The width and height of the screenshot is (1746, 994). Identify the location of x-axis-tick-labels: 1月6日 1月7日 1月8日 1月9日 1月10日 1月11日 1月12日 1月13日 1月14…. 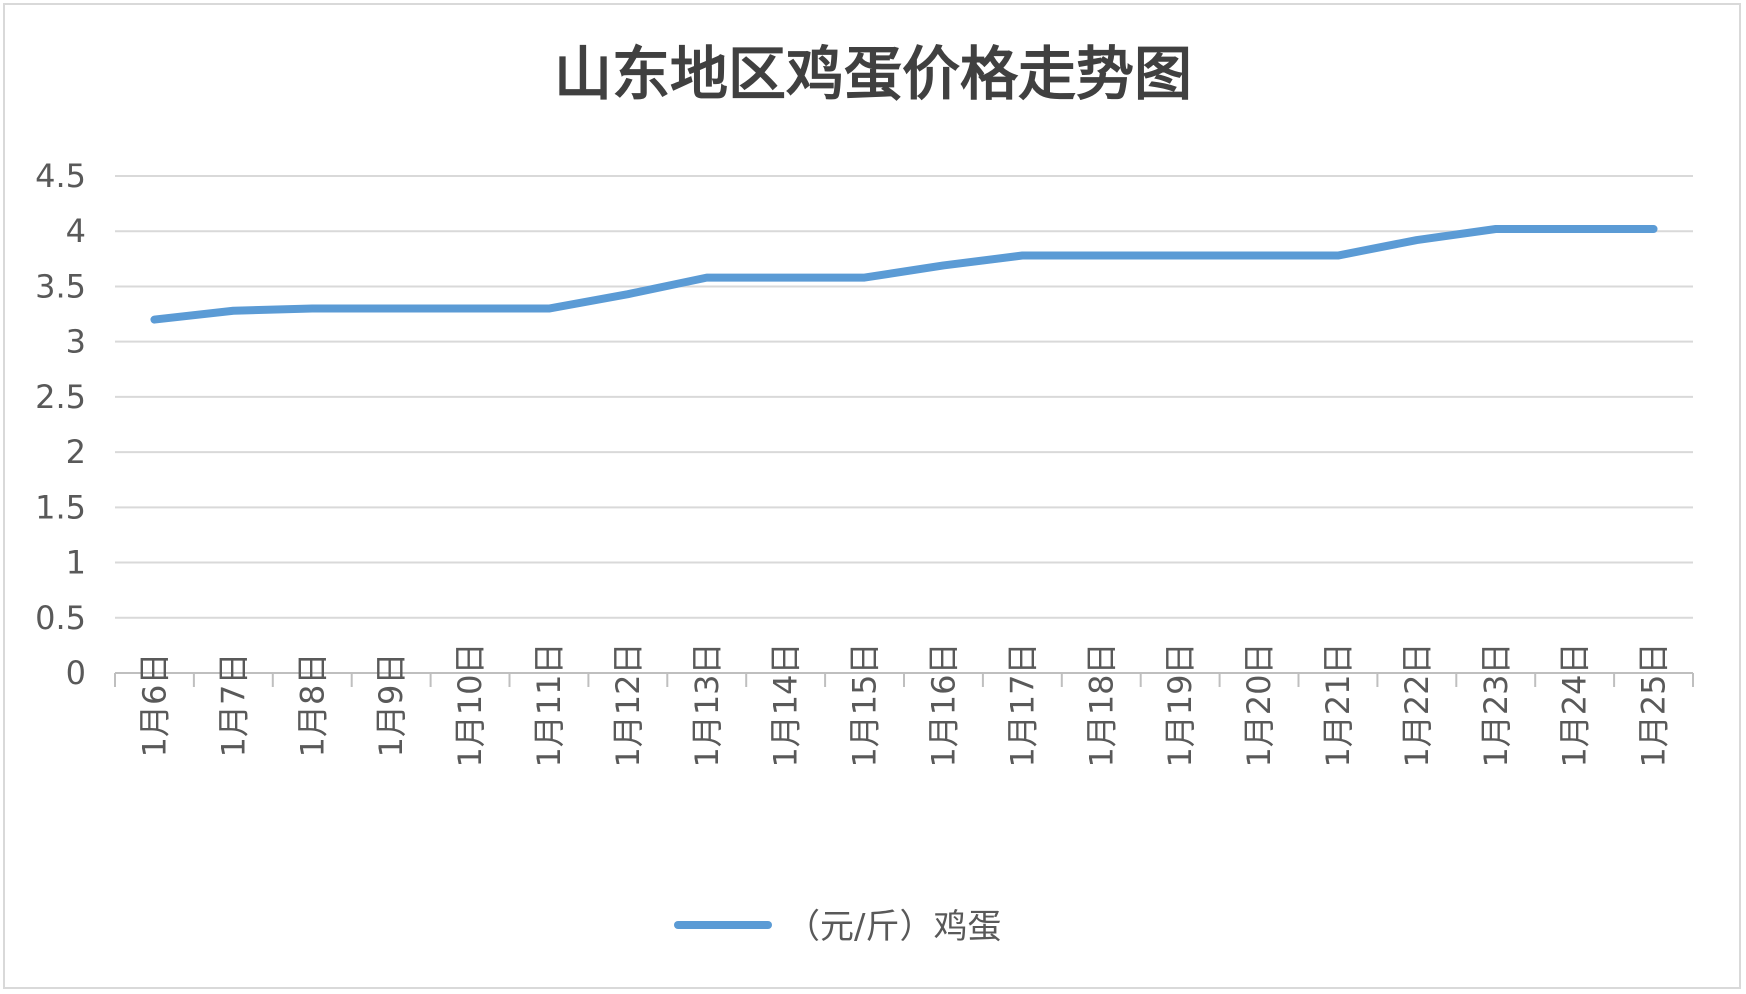
(903, 704).